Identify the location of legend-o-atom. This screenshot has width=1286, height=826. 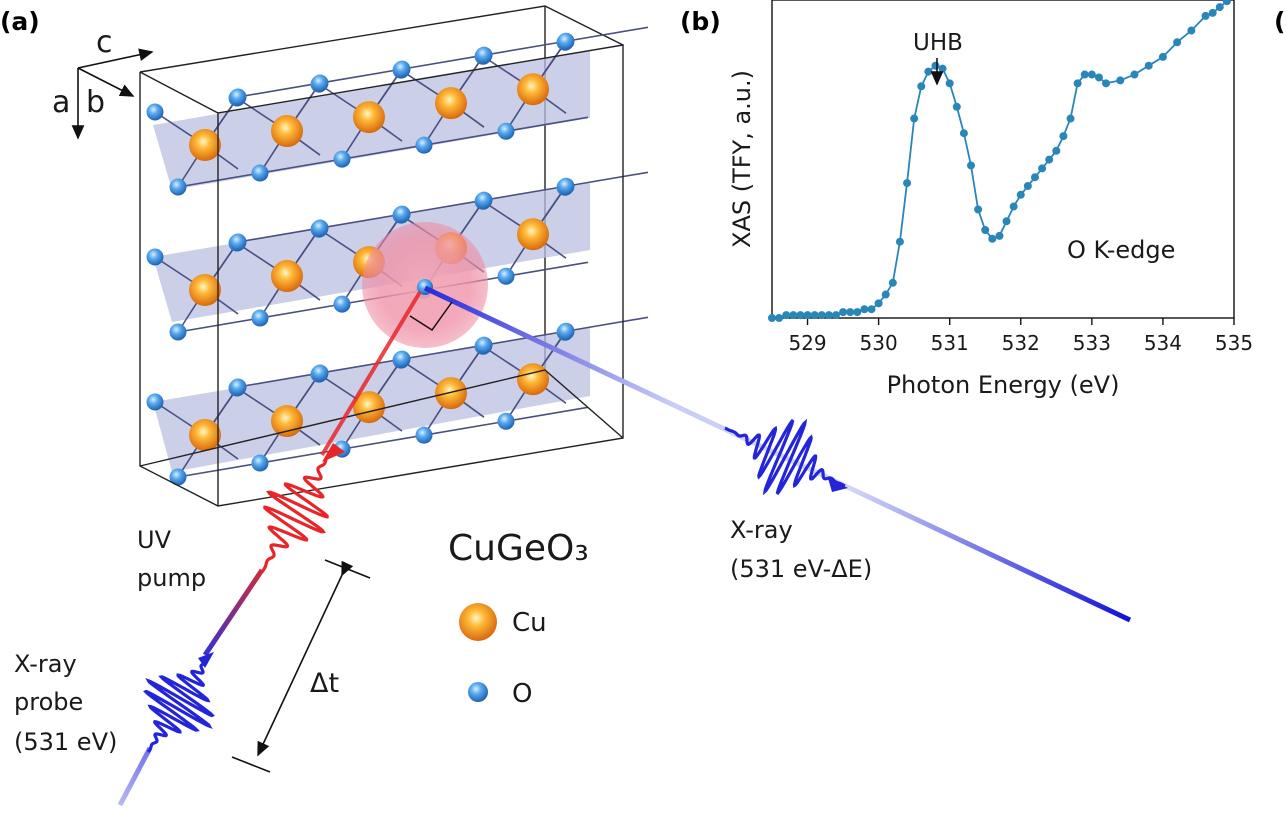
(478, 692).